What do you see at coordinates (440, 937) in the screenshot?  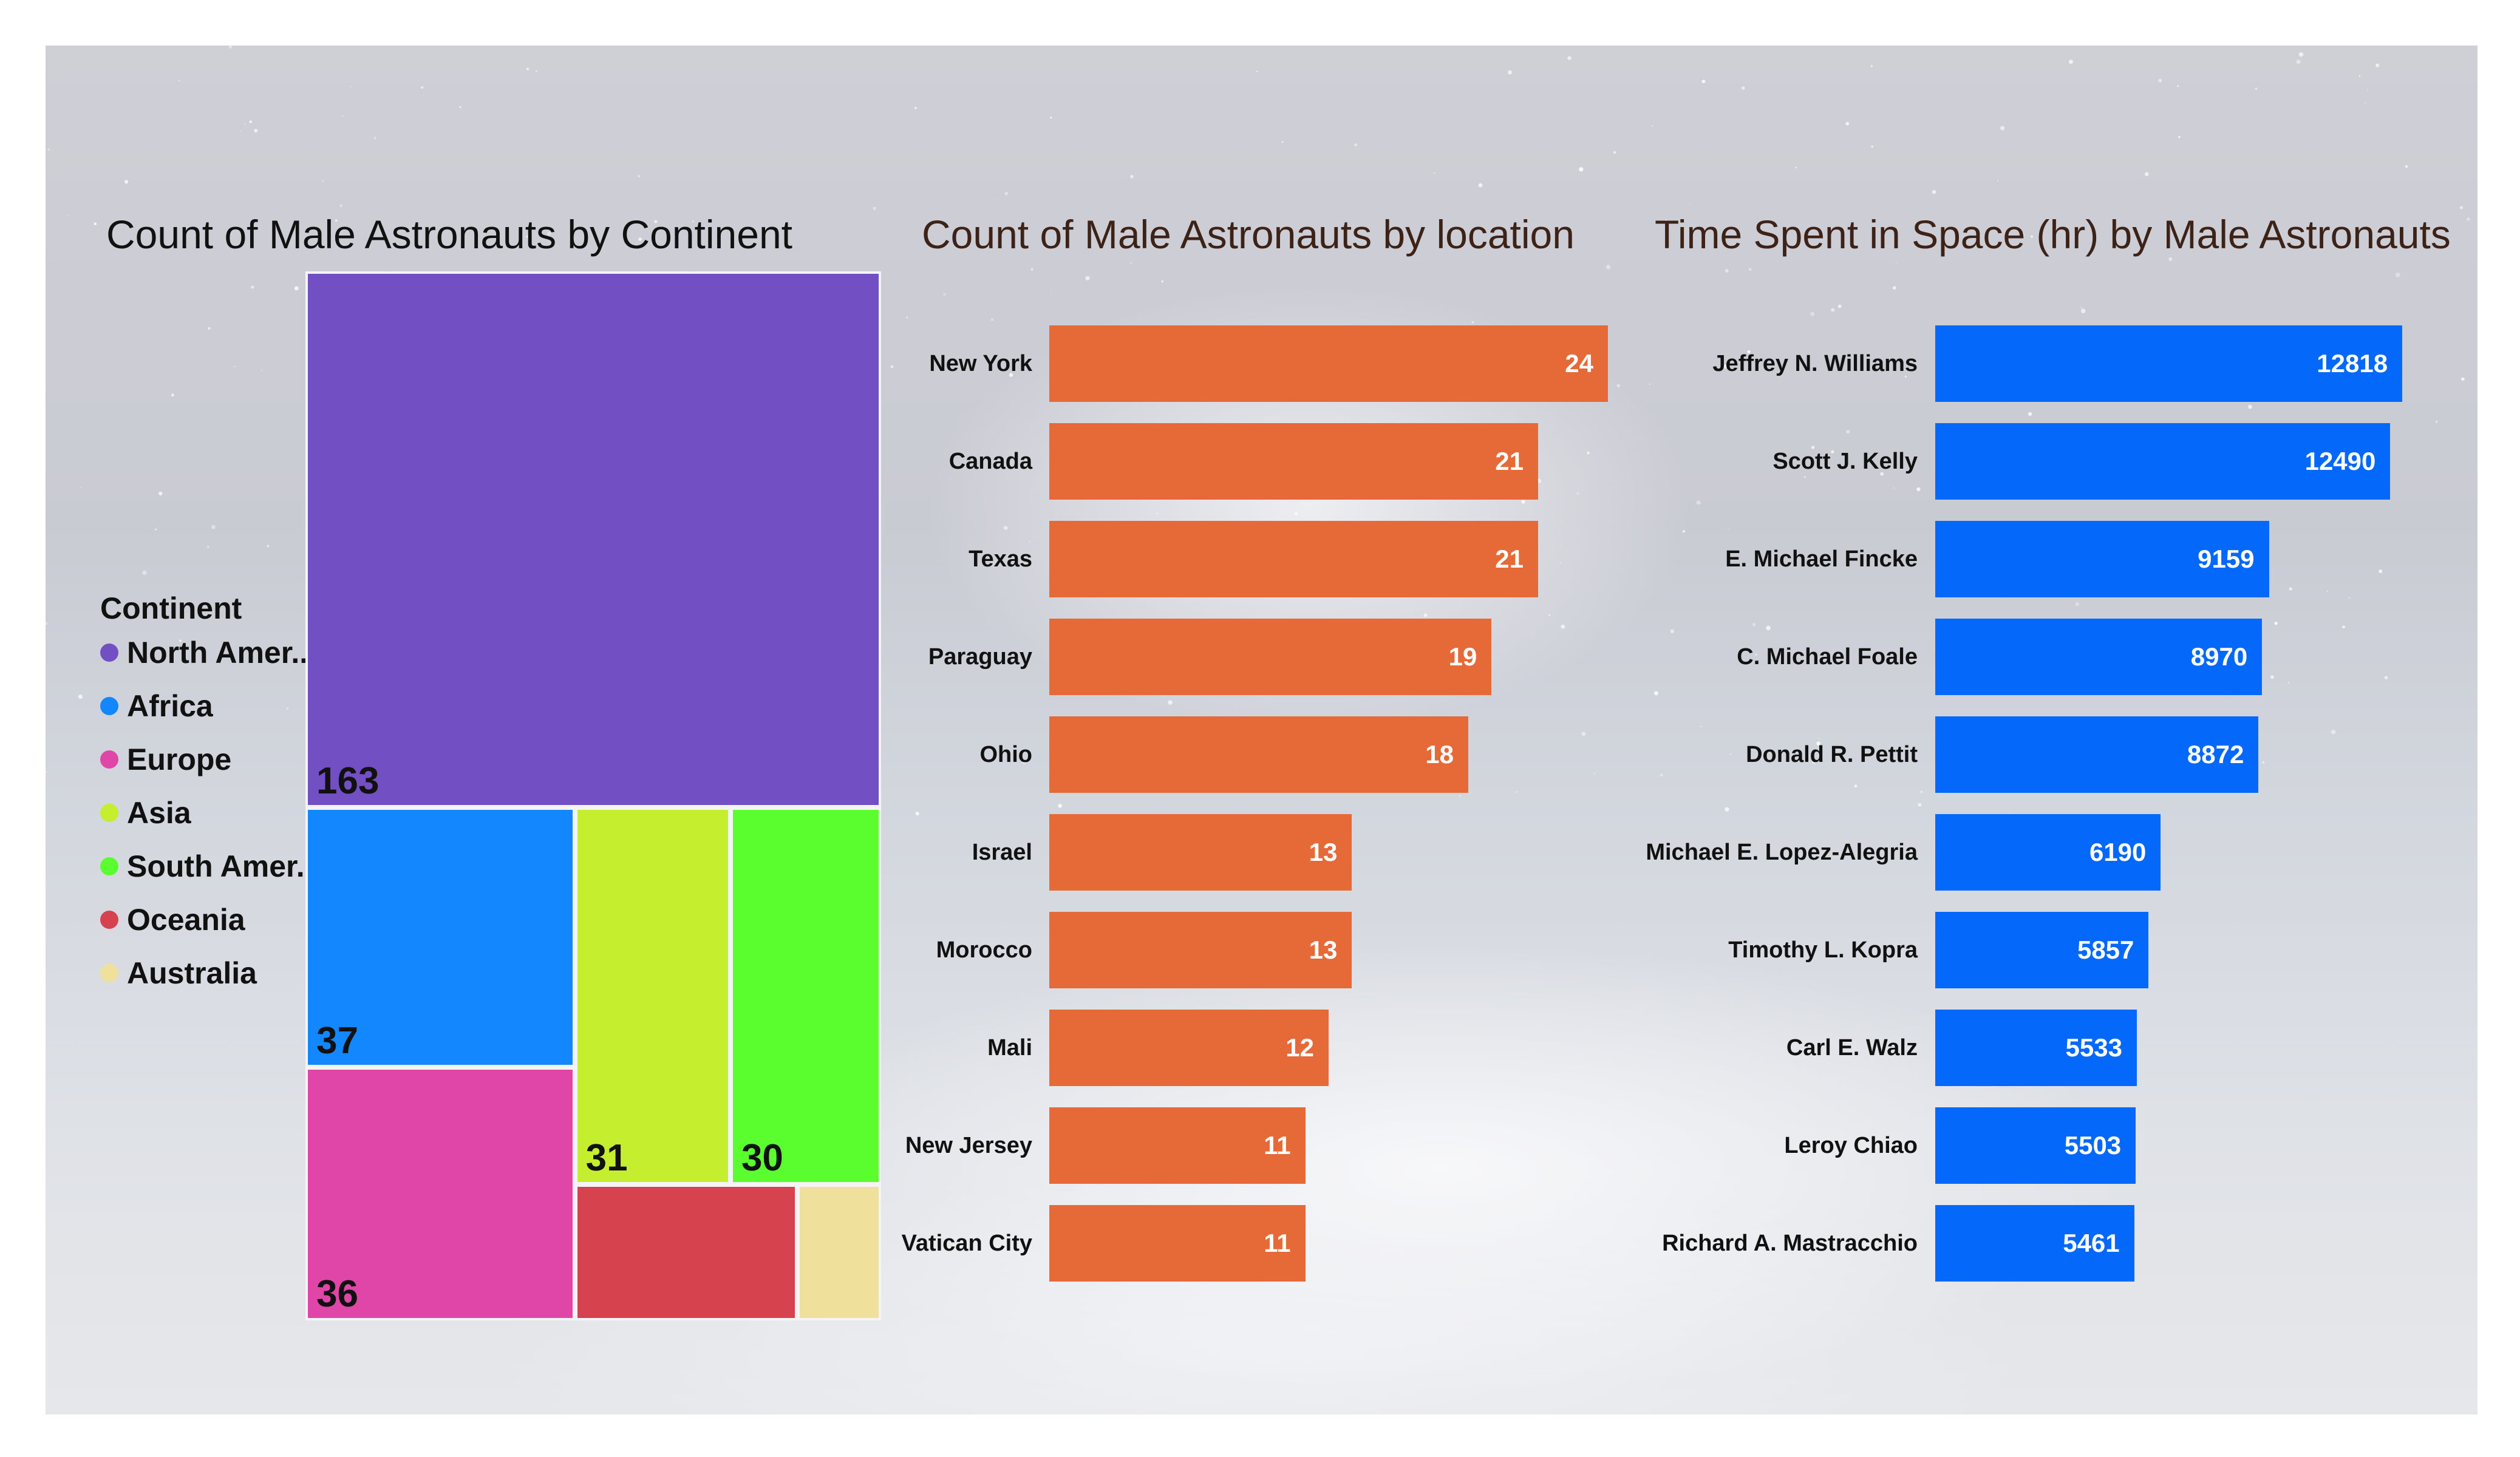 I see `treemap-tile-africa: 37` at bounding box center [440, 937].